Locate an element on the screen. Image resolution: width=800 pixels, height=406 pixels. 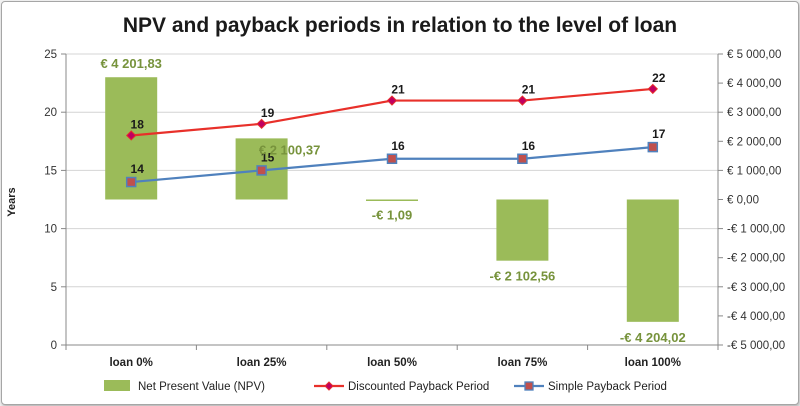
right-tick-label: -€ 4 000,00 is located at coordinates (756, 317).